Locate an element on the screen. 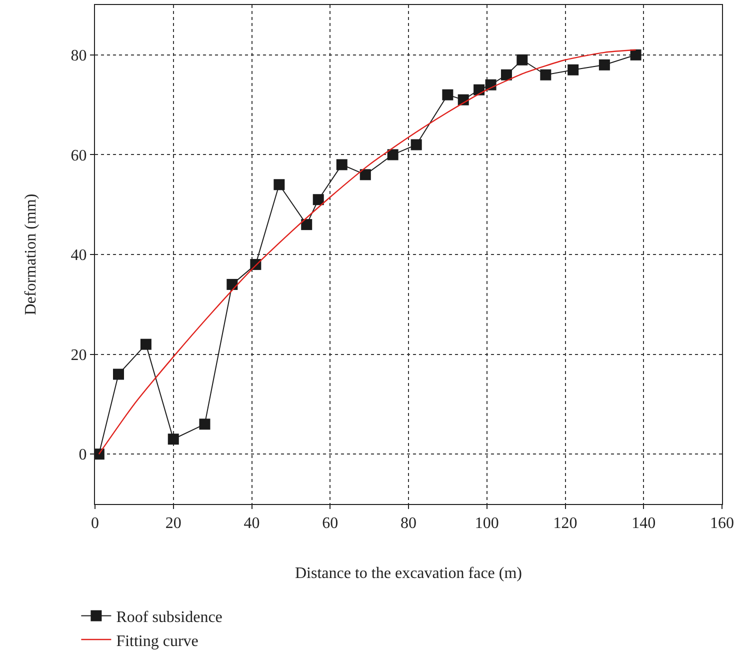  x-tick-label: 60 is located at coordinates (330, 523).